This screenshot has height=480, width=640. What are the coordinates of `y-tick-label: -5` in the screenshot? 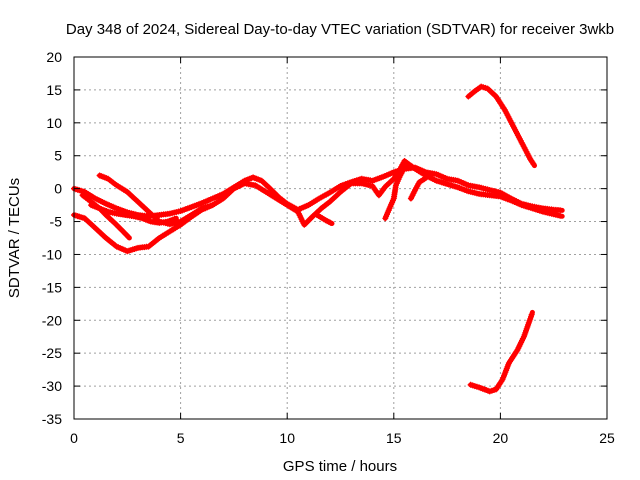 It's located at (56, 222).